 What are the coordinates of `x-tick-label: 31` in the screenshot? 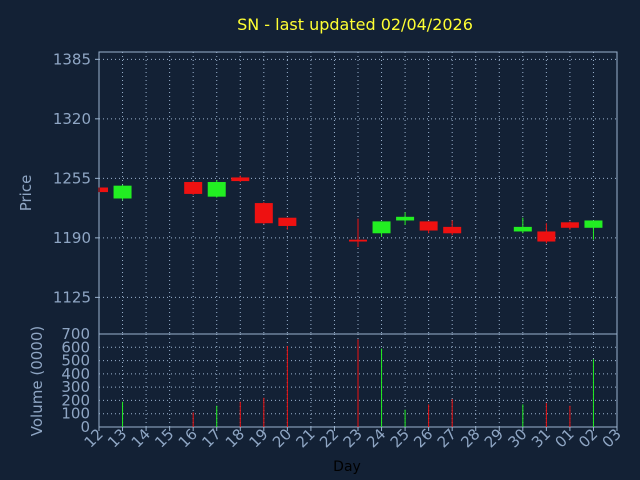 It's located at (541, 438).